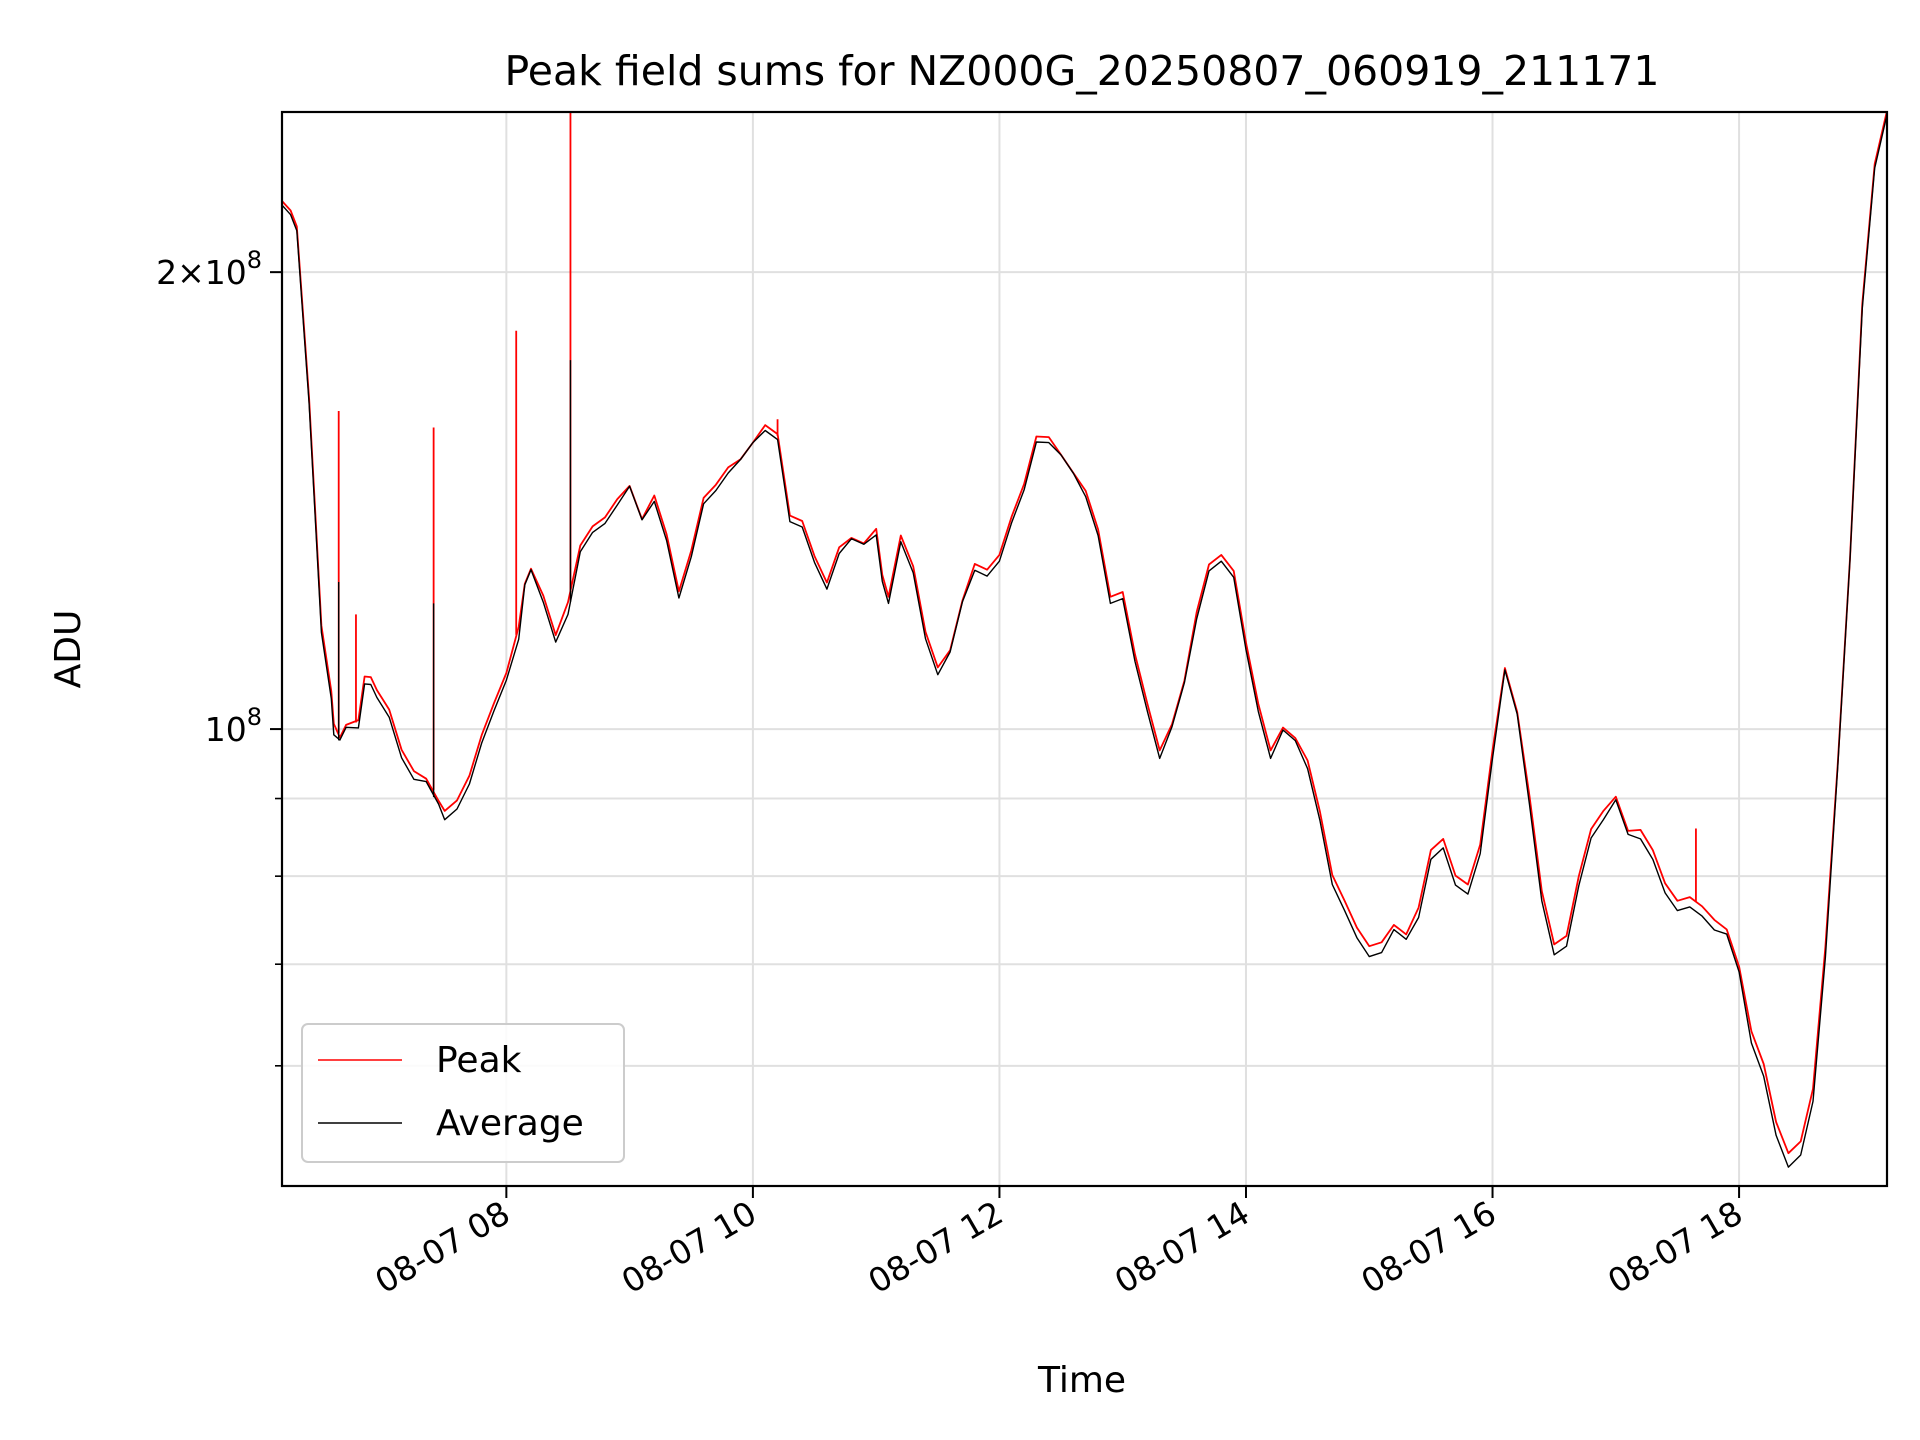 The width and height of the screenshot is (1920, 1440). I want to click on legend-box, so click(463, 1093).